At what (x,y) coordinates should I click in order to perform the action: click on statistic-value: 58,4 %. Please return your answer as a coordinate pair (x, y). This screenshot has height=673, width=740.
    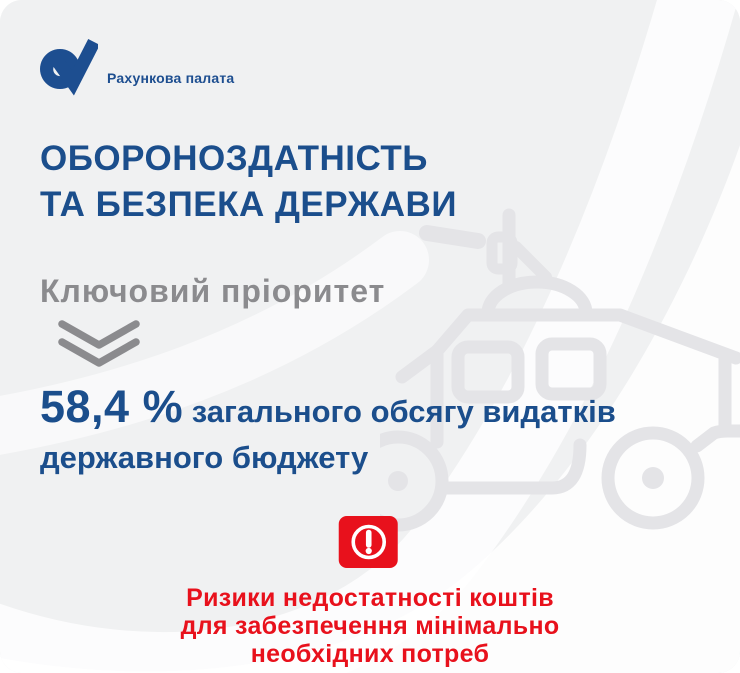
    Looking at the image, I should click on (112, 406).